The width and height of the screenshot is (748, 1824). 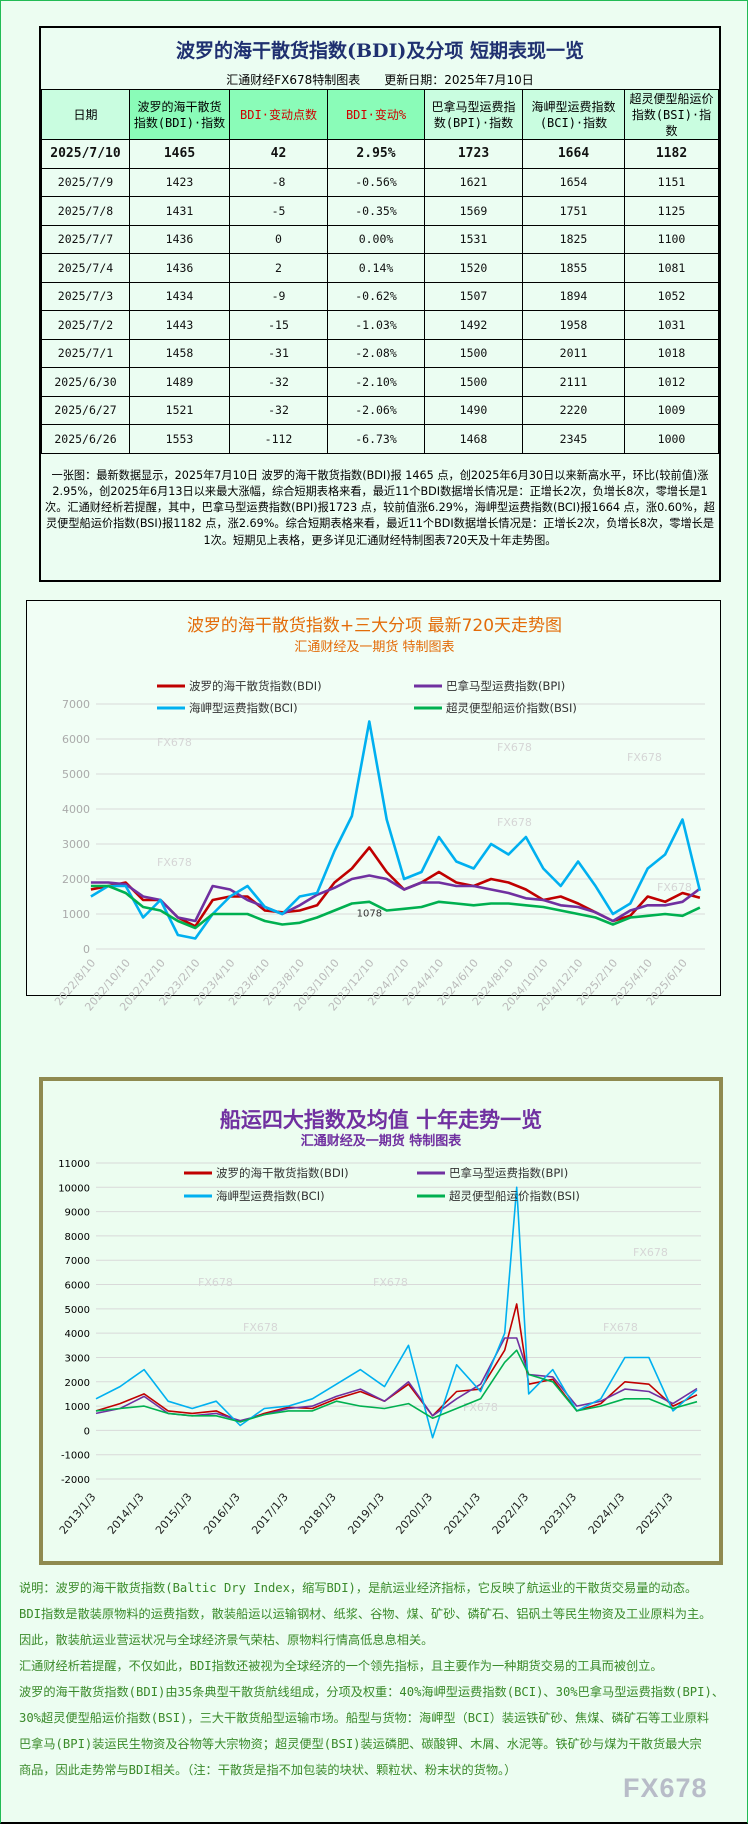 I want to click on table-cell: -31, so click(x=278, y=353).